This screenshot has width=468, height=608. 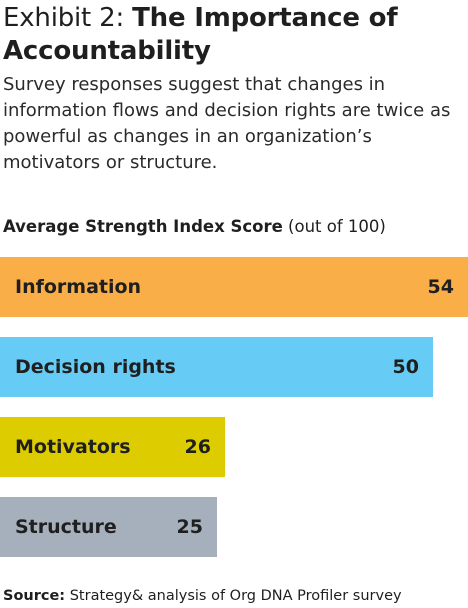 I want to click on bar-label: Decision rights, so click(x=95, y=367).